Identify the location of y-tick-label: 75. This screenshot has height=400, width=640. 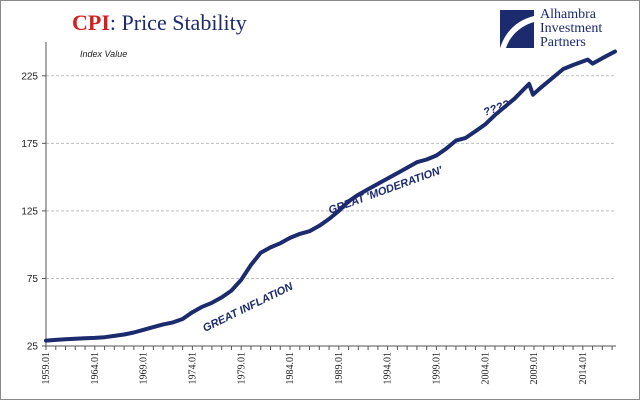
(33, 279).